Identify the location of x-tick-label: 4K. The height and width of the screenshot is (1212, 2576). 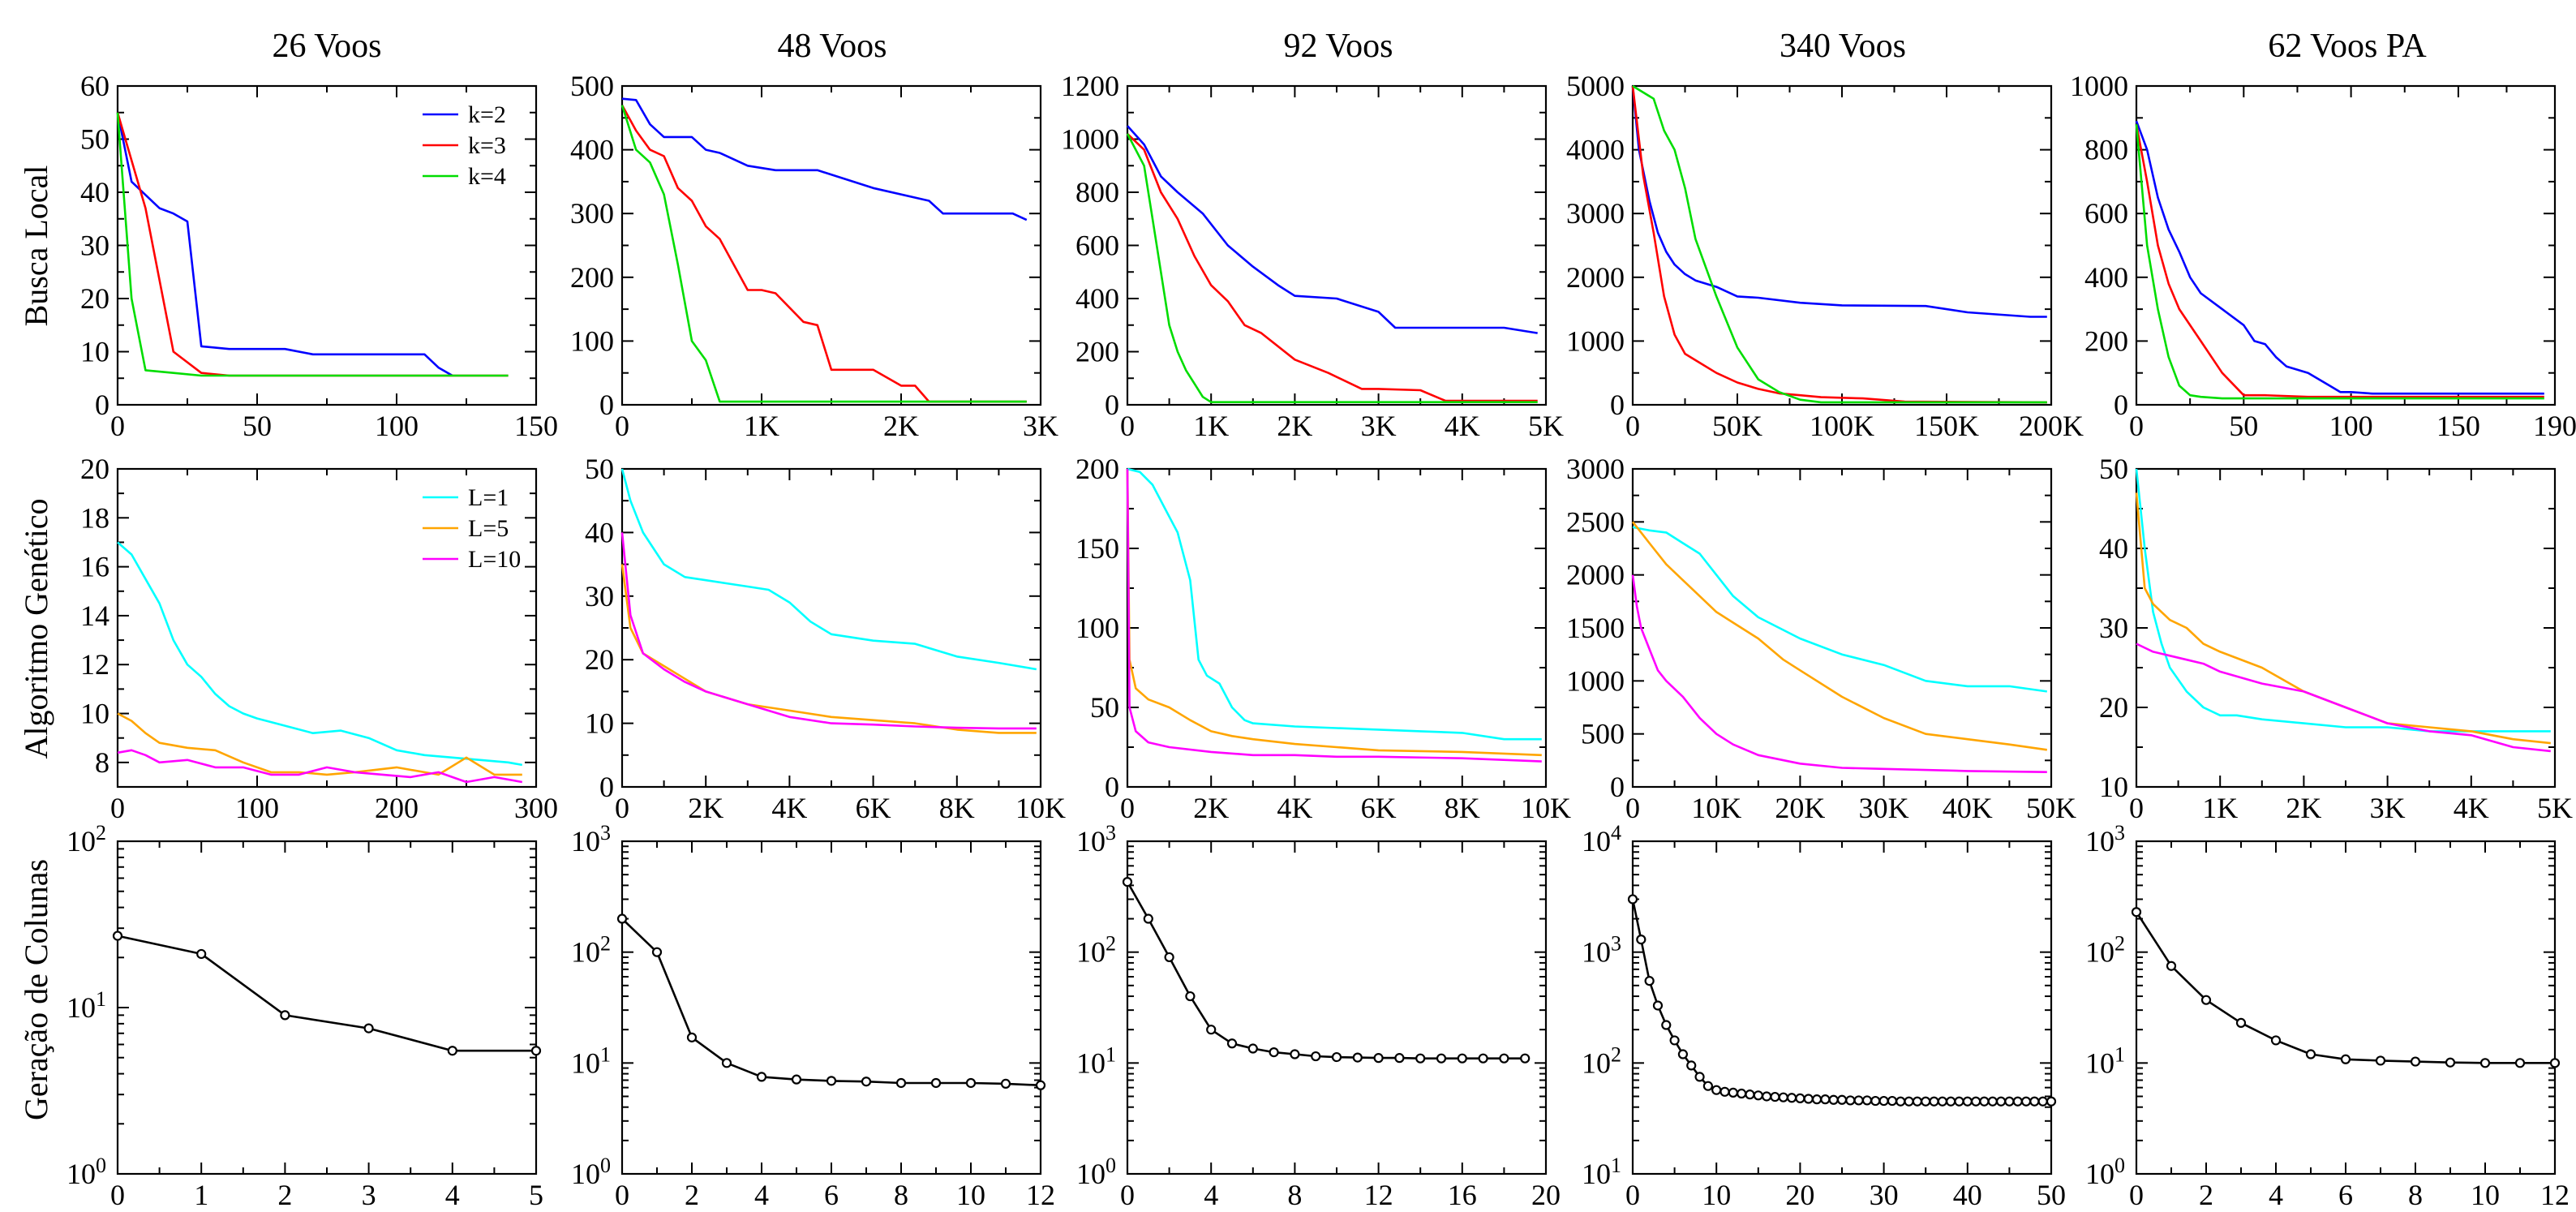
(1294, 808).